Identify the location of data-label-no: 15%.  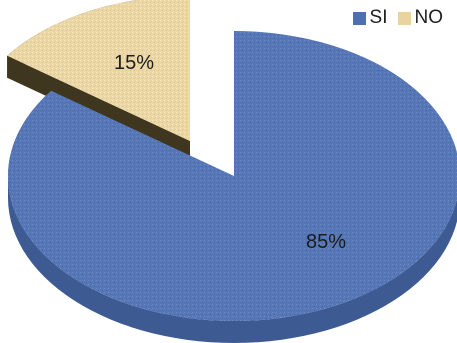
(134, 63).